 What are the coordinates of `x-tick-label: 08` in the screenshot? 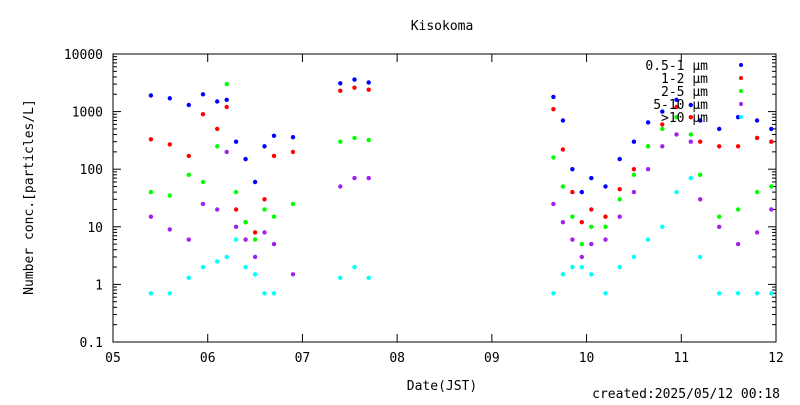 It's located at (397, 358).